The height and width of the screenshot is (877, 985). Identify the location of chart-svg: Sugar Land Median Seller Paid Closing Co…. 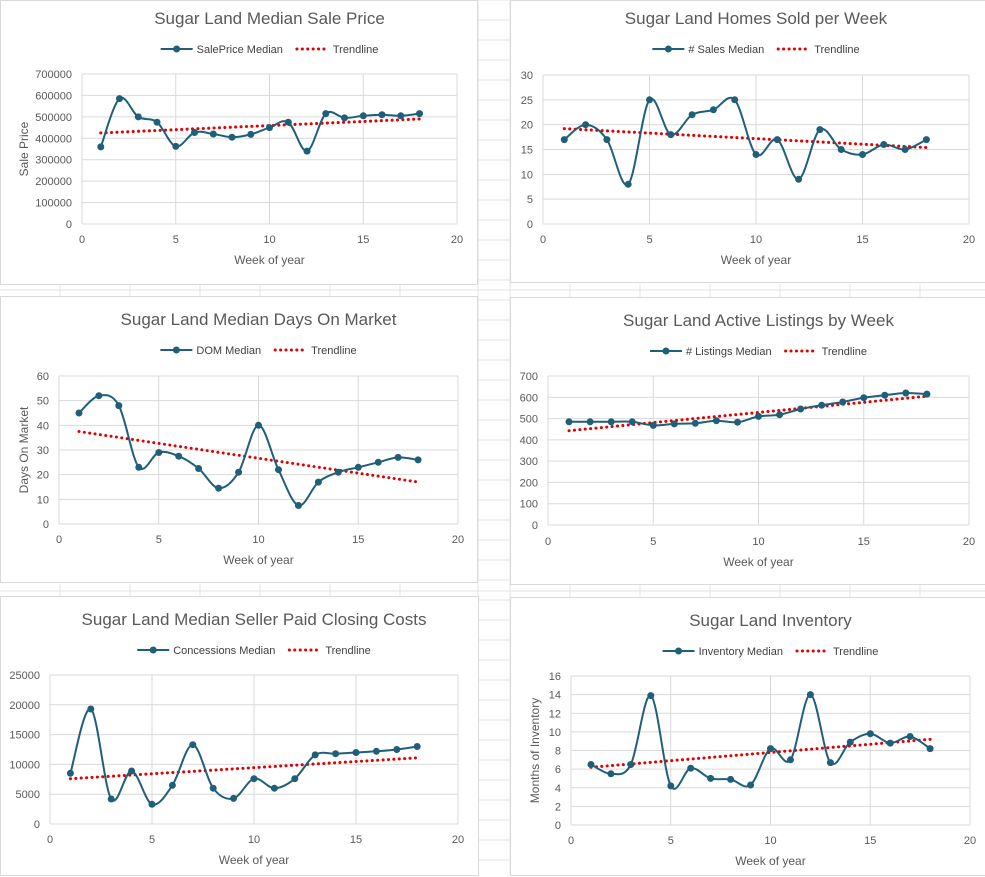
(236, 738).